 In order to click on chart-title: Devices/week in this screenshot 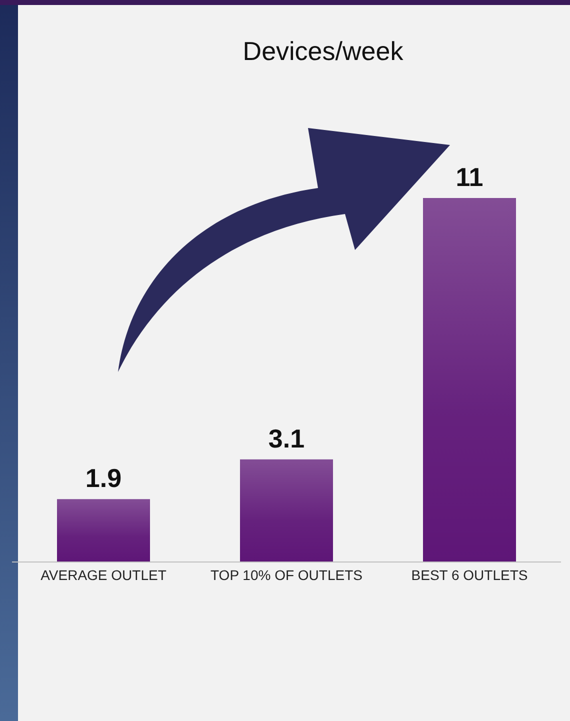, I will do `click(323, 51)`.